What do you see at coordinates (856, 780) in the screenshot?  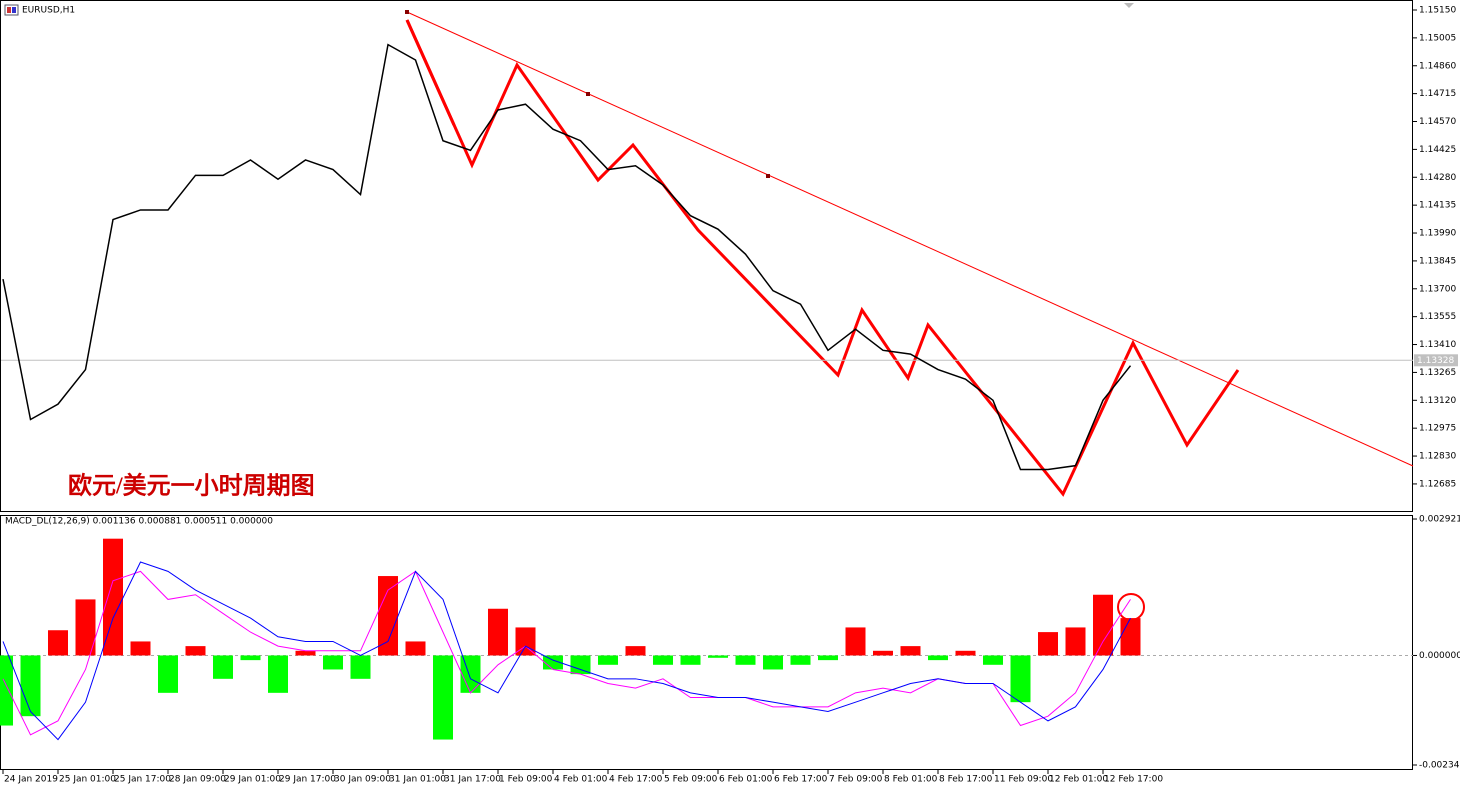 I see `x-tick-label: 7 Feb 09:00` at bounding box center [856, 780].